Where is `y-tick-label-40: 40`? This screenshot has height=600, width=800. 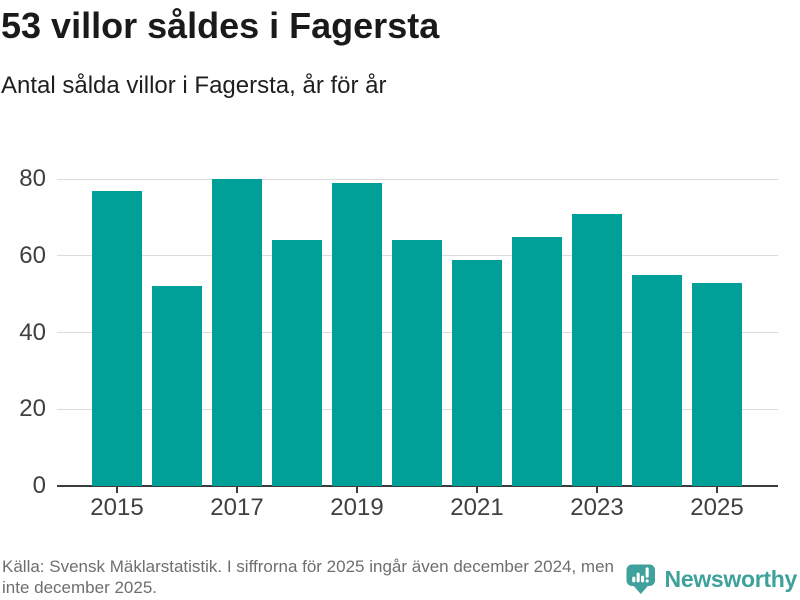 y-tick-label-40: 40 is located at coordinates (32, 332).